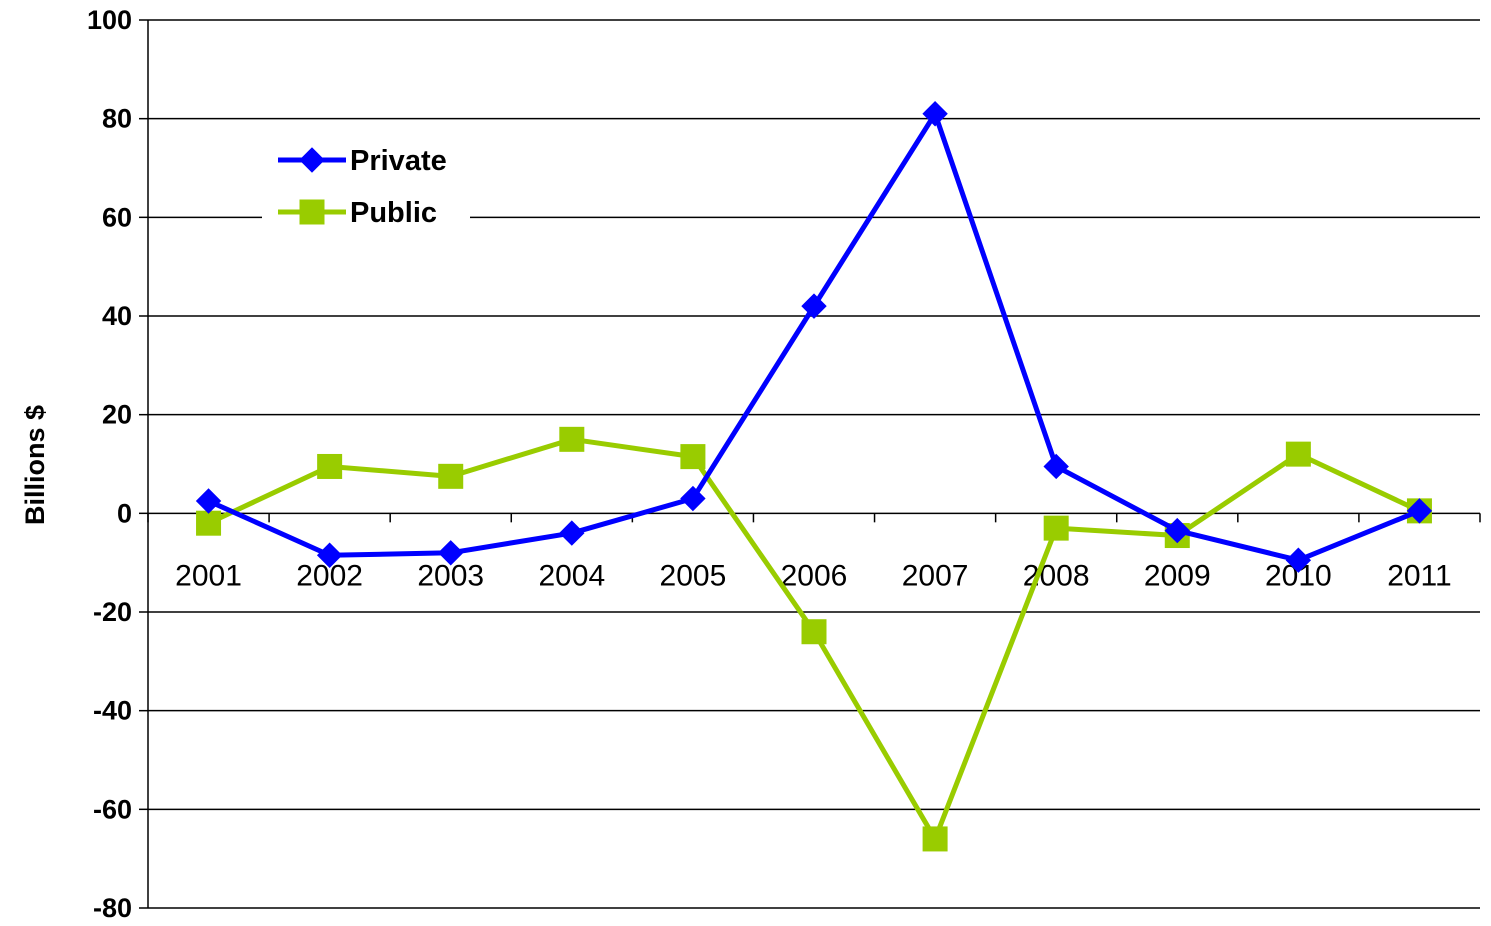 This screenshot has height=926, width=1491. What do you see at coordinates (1419, 575) in the screenshot?
I see `x-tick-label: 2011` at bounding box center [1419, 575].